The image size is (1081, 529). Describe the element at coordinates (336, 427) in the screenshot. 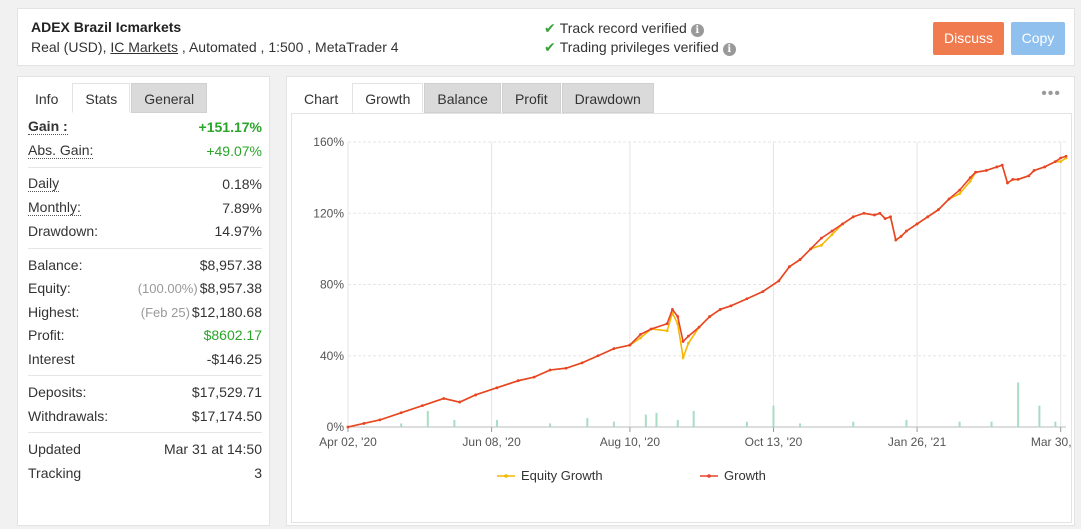

I see `y-tick-label: 0%` at that location.